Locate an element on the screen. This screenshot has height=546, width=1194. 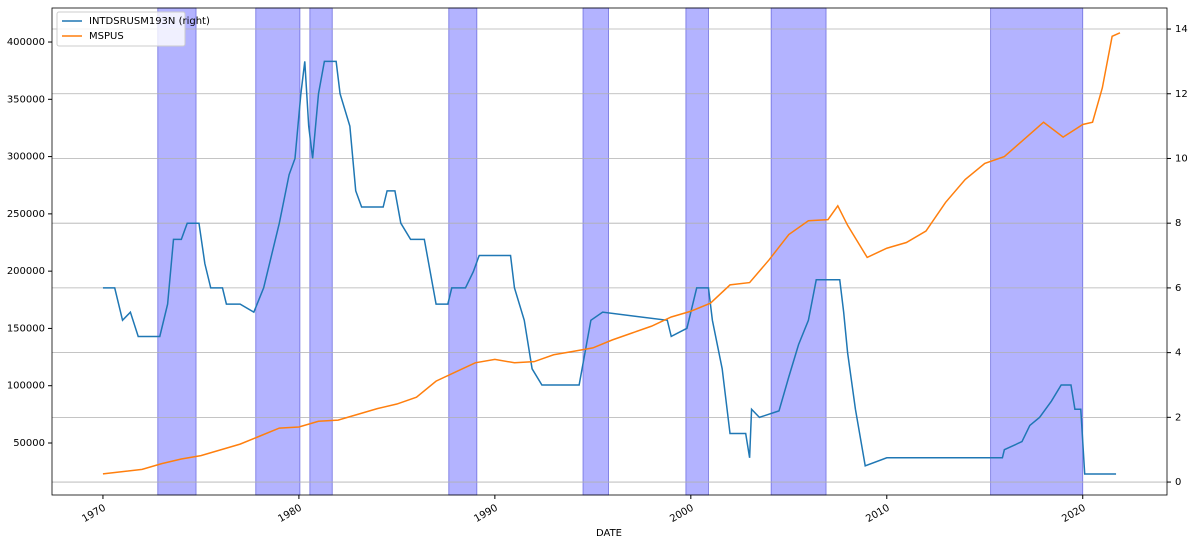
legend-box is located at coordinates (121, 29).